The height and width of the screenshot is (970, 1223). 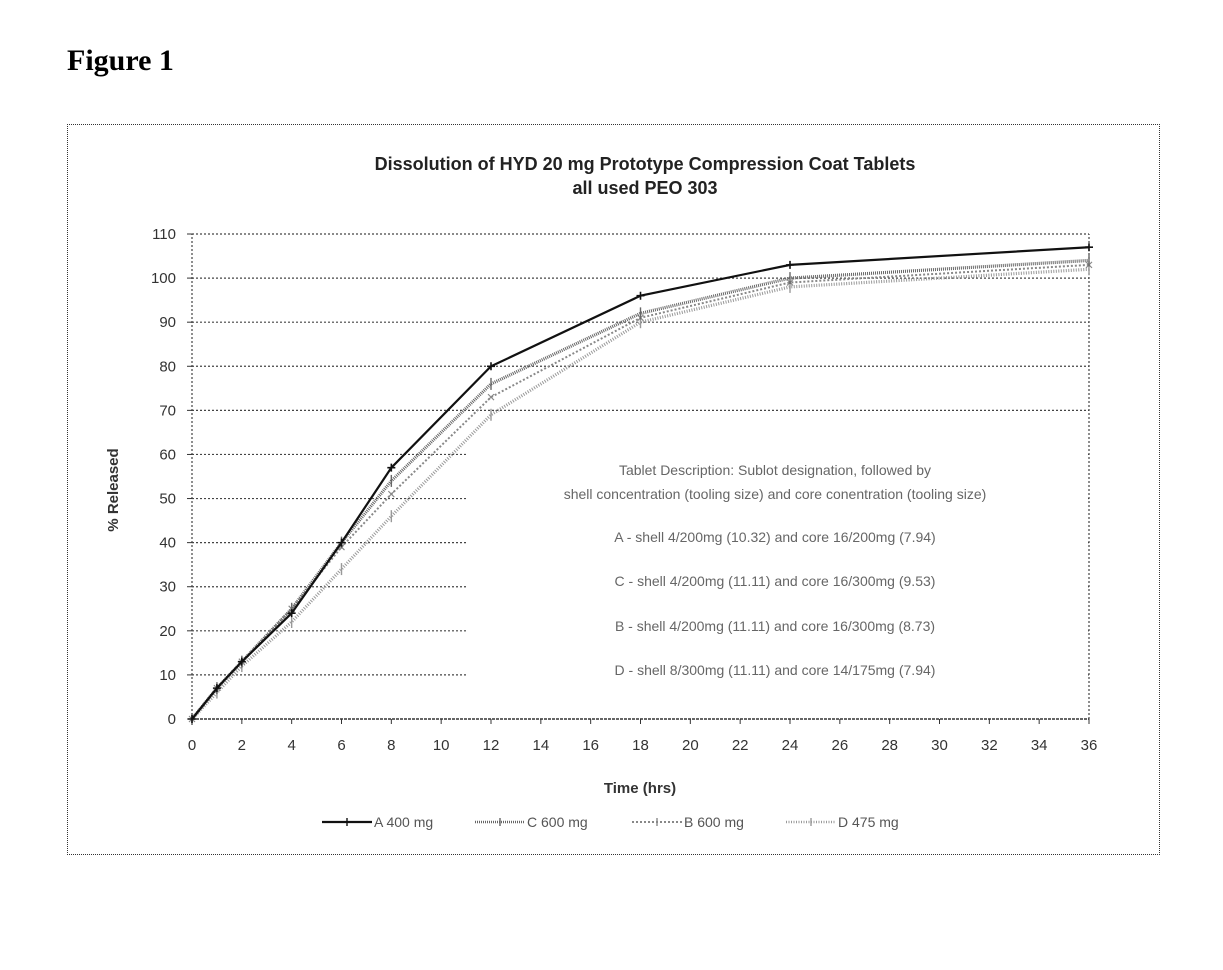 I want to click on y-tick-label: 20, so click(x=167, y=631).